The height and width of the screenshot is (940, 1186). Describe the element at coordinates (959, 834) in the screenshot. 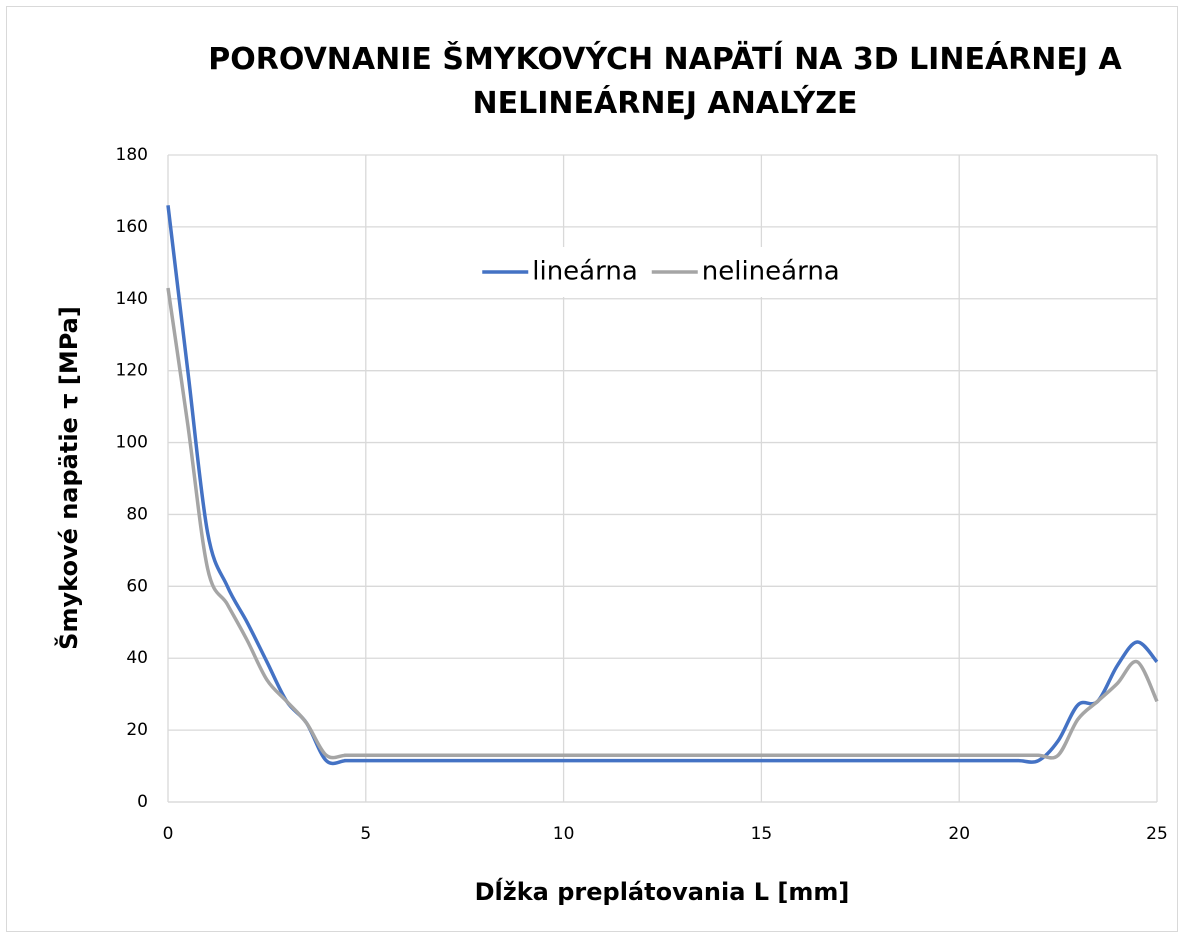

I see `x-tick-label: 20` at that location.